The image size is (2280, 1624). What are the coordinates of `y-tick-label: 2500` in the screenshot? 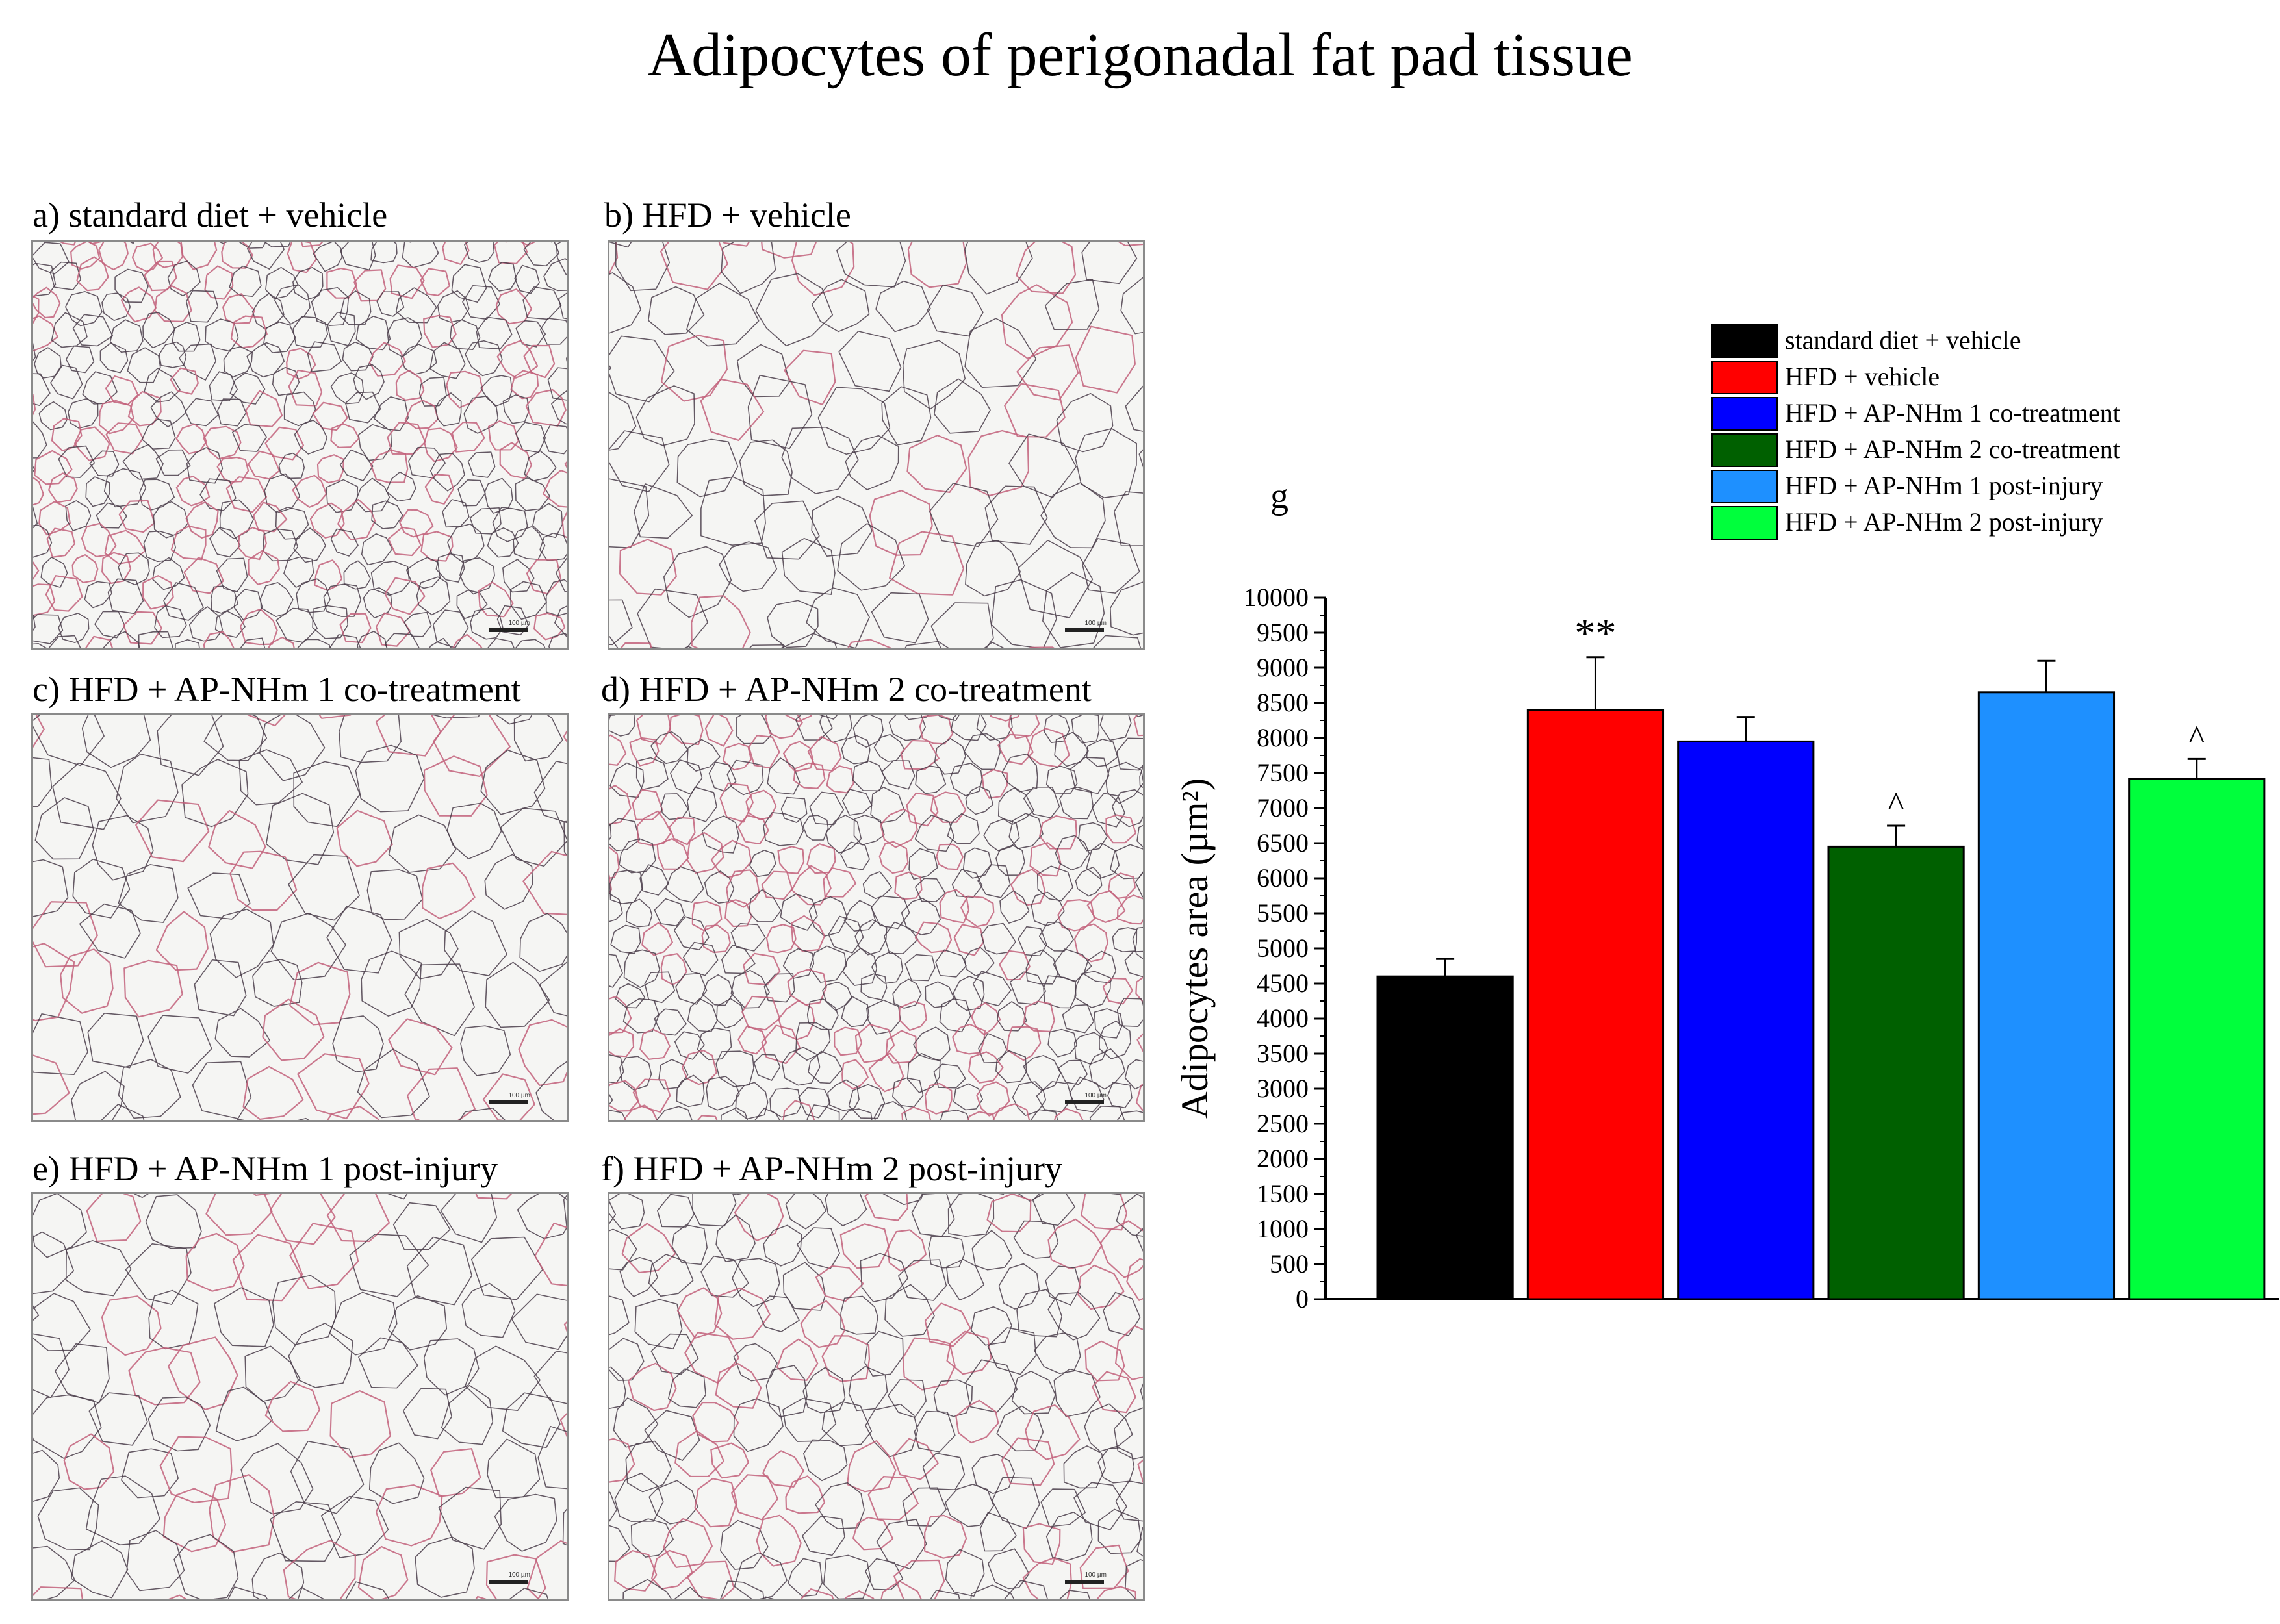 It's located at (1283, 1123).